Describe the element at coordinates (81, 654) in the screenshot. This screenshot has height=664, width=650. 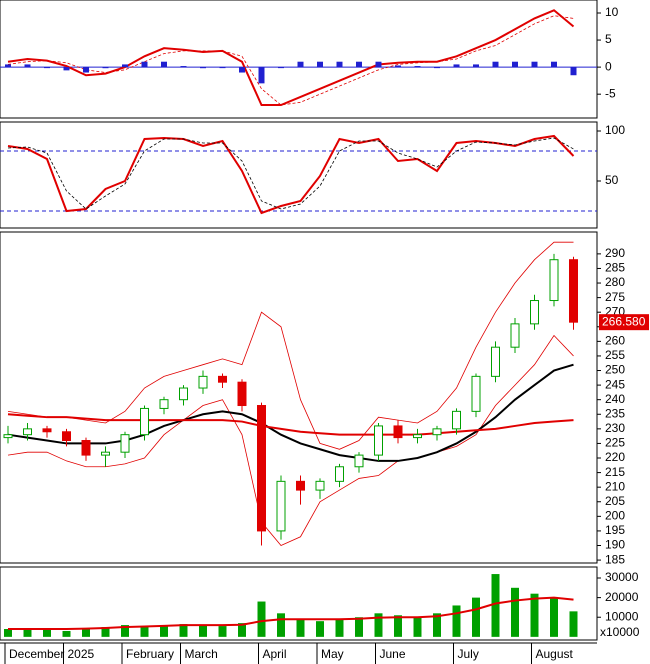
I see `x-tick-label: 2025` at that location.